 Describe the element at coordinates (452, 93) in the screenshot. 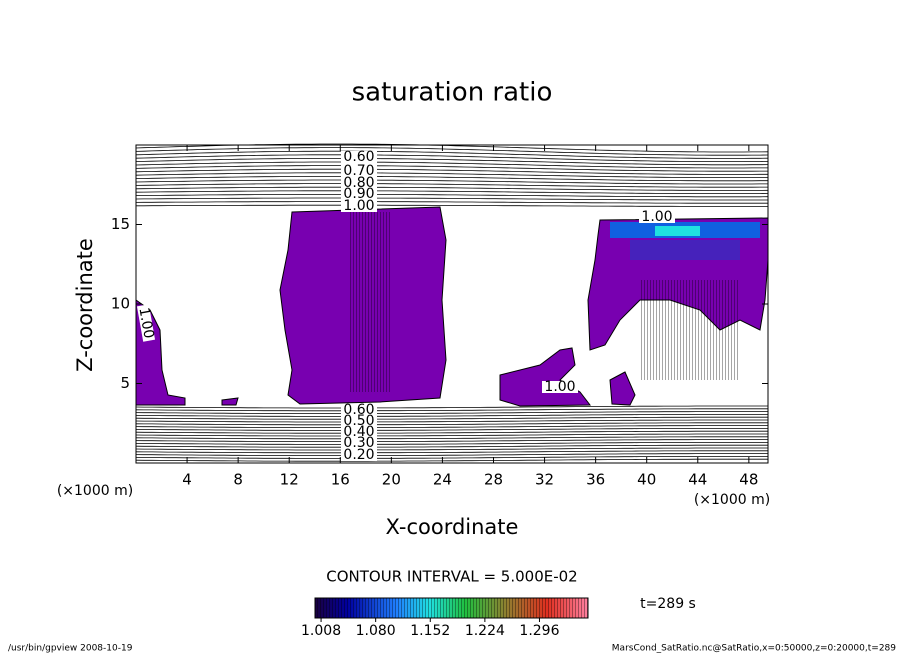

I see `chart-title: saturation ratio` at that location.